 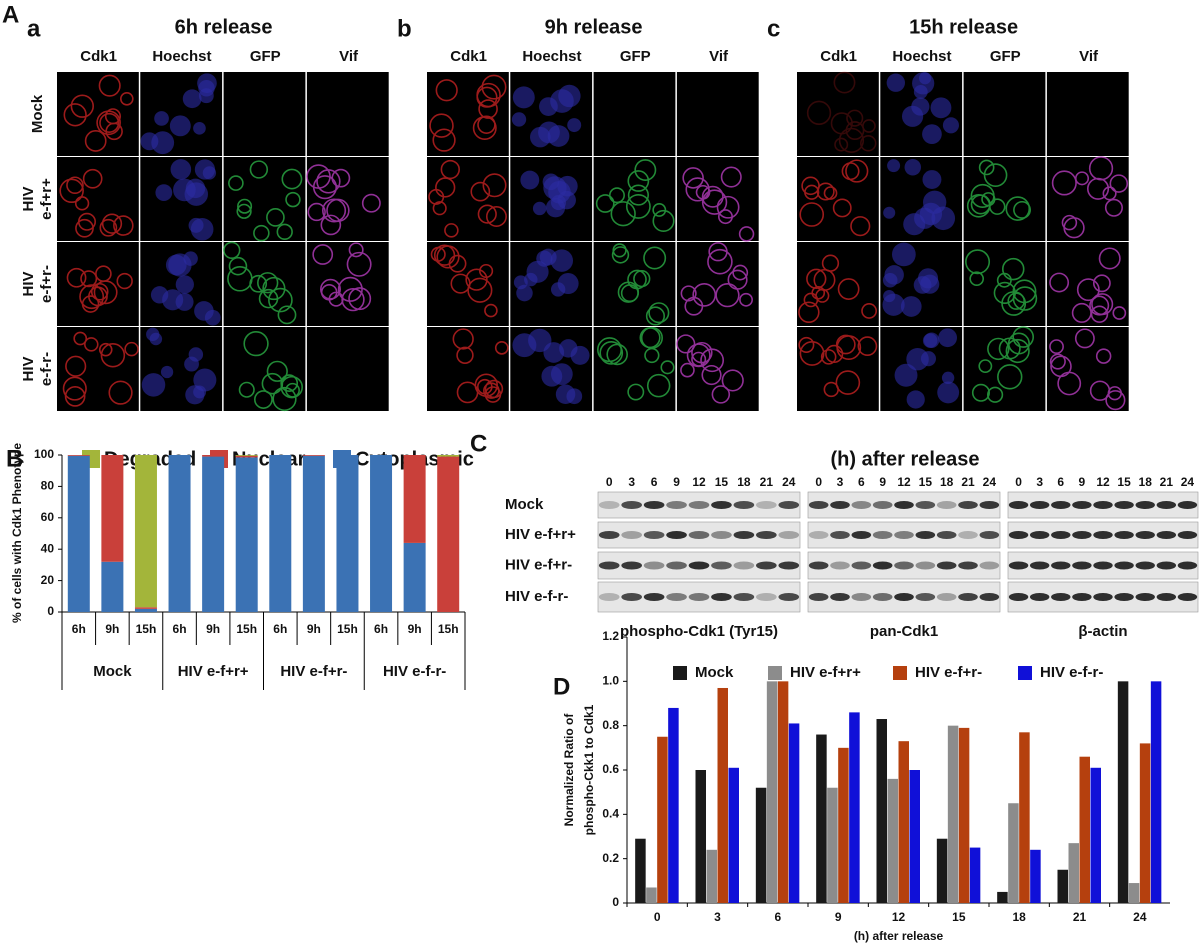 What do you see at coordinates (589, 769) in the screenshot?
I see `y-axis-label: phospho-Ckk1 to Cdk1` at bounding box center [589, 769].